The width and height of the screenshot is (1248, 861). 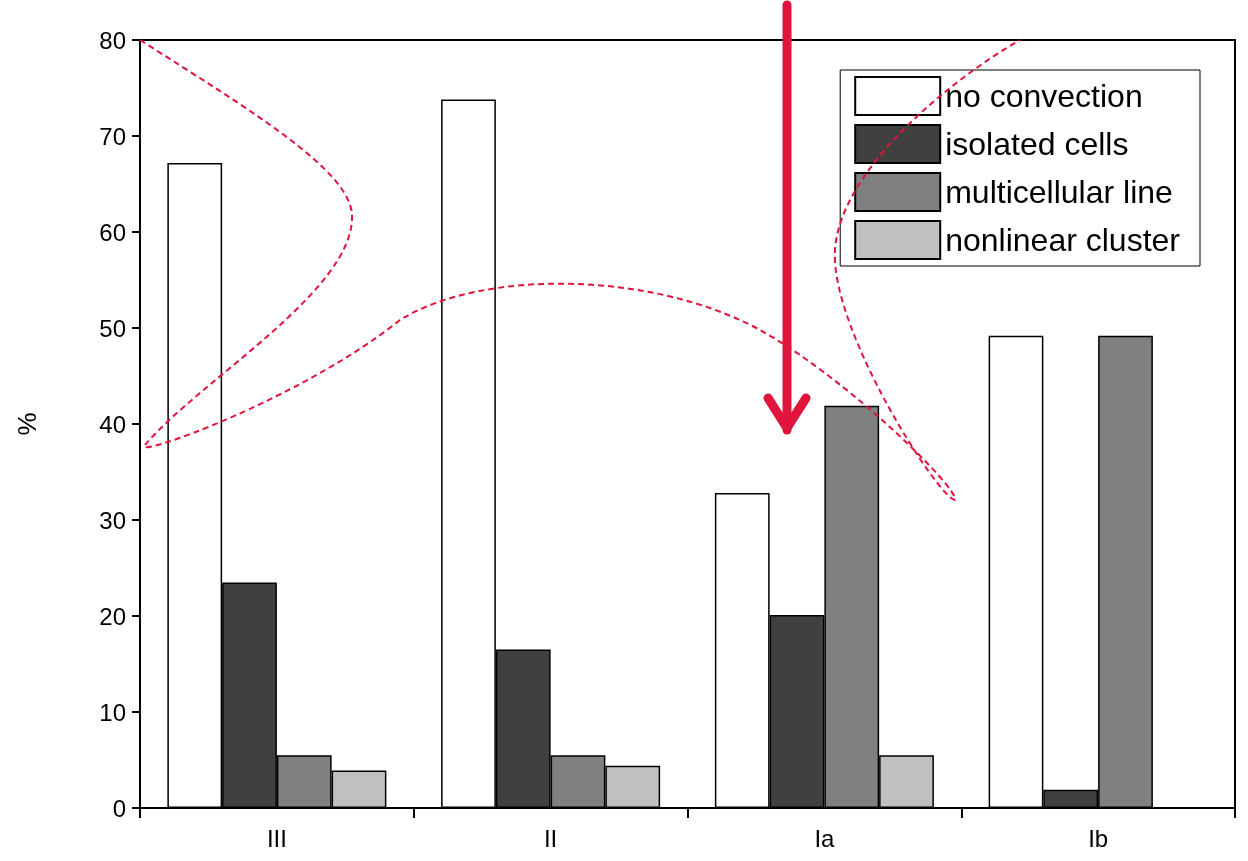 I want to click on x-tick-label: II, so click(x=550, y=838).